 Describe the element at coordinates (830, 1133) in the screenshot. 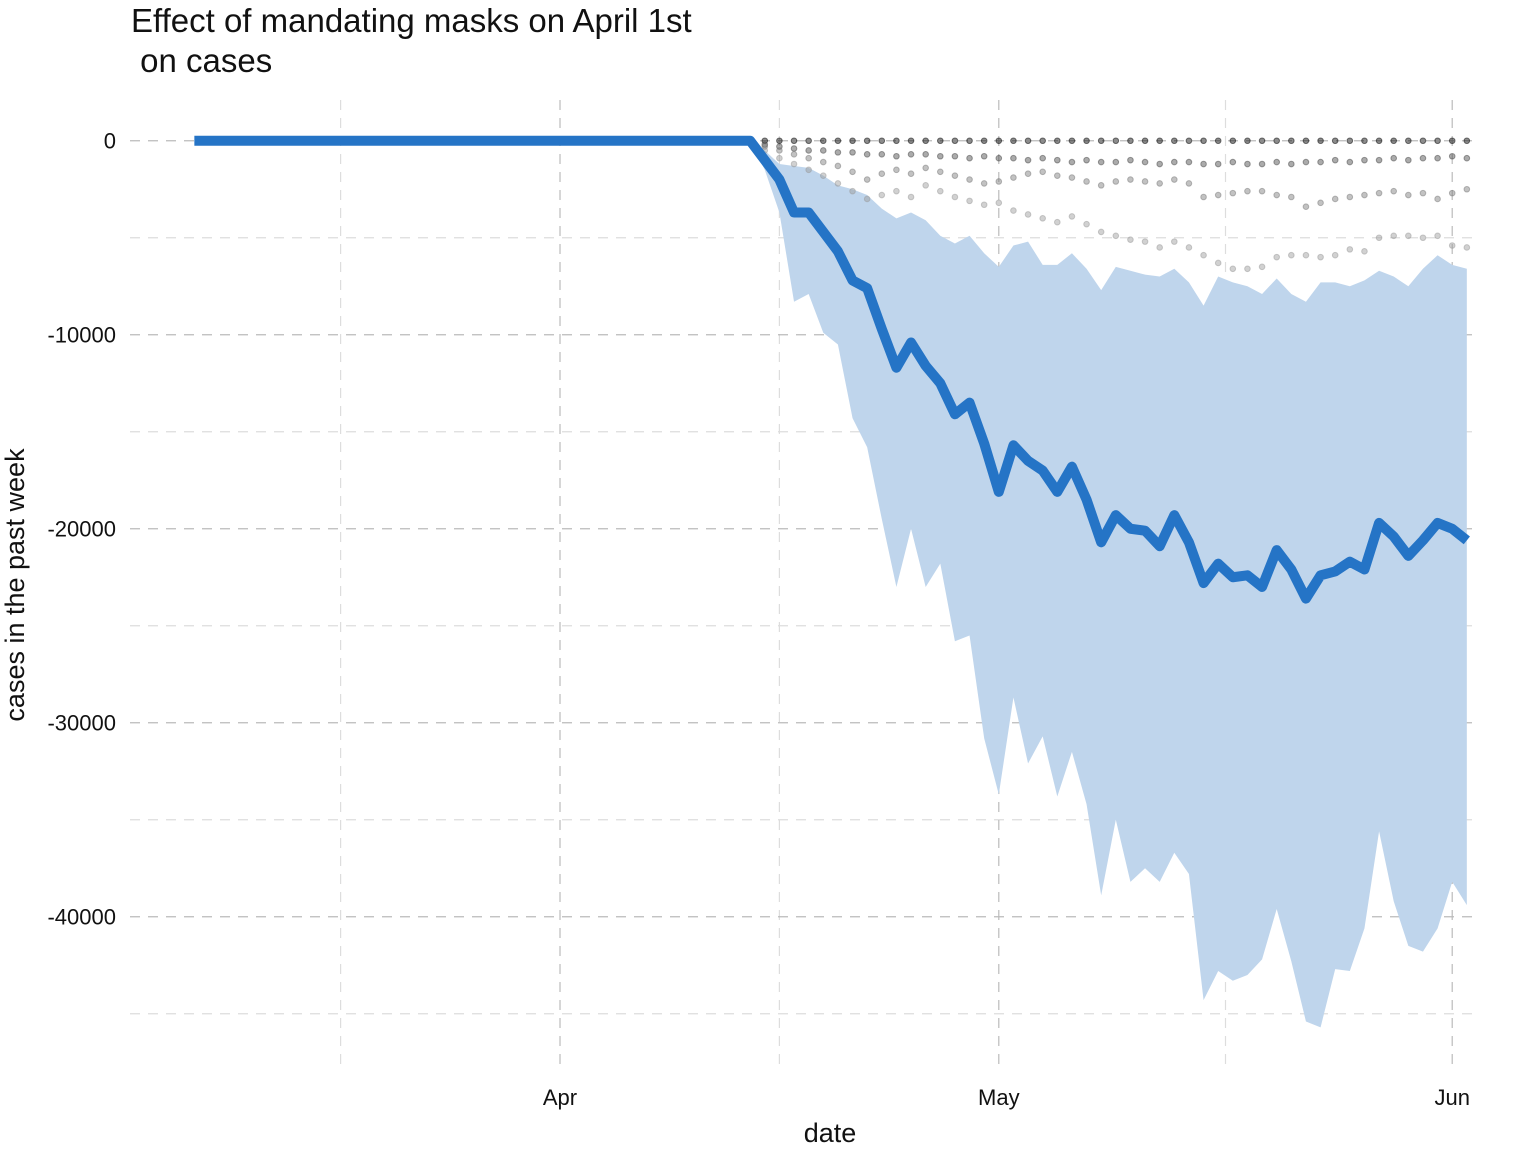

I see `x-axis-label: date` at that location.